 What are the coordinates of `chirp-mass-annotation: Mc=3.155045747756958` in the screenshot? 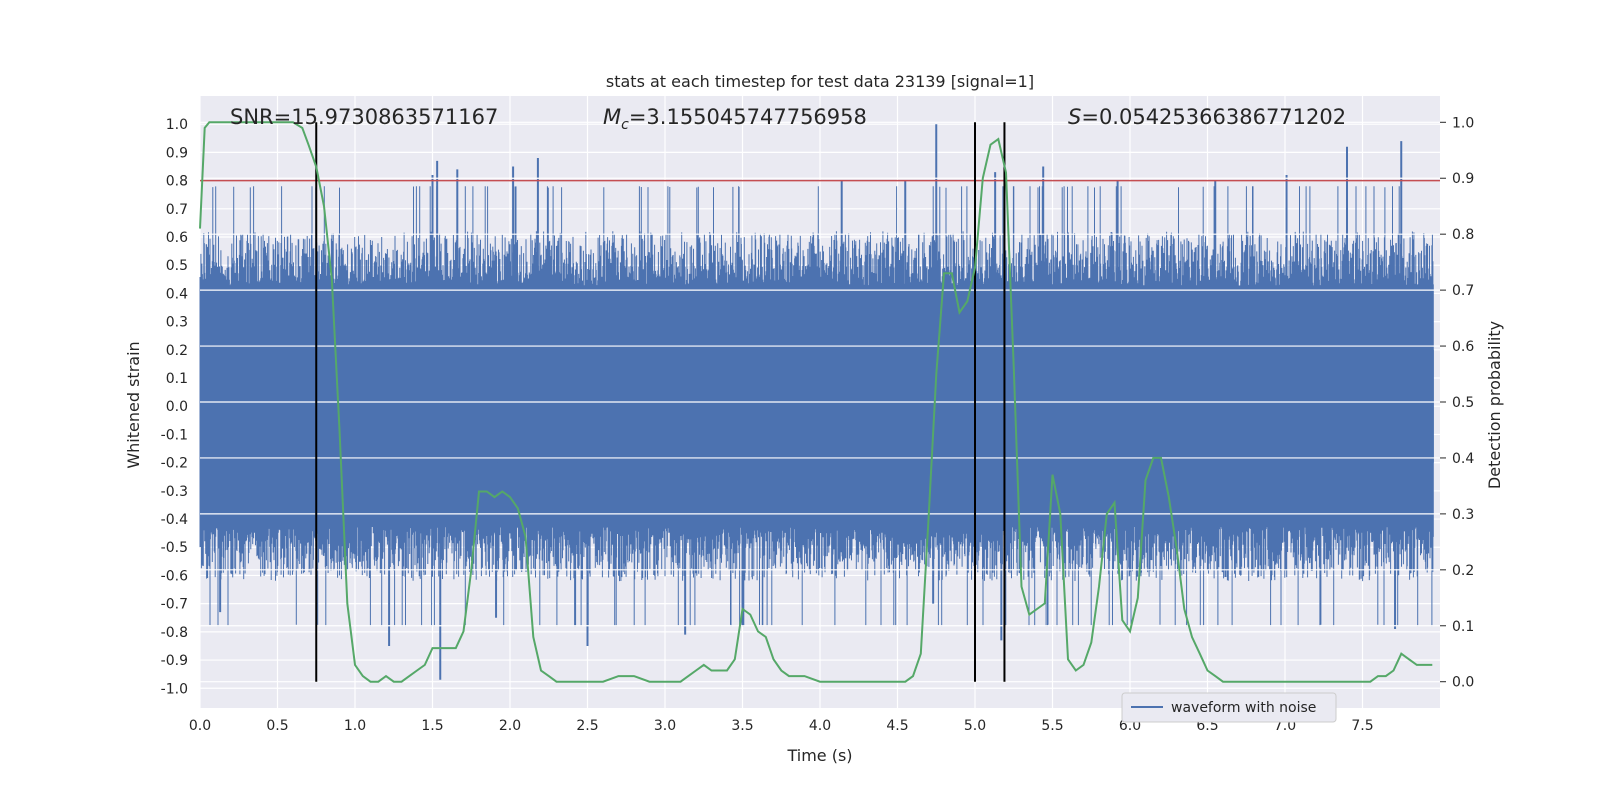 It's located at (735, 119).